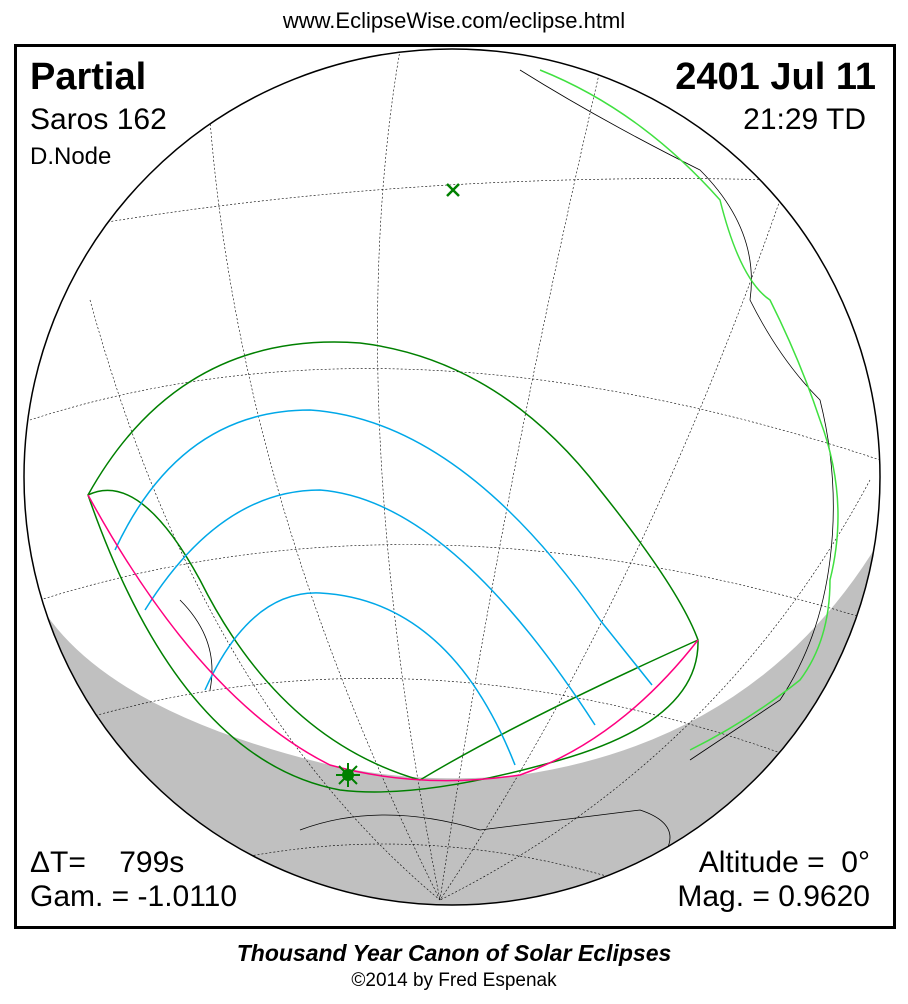 This screenshot has height=1004, width=908. Describe the element at coordinates (804, 119) in the screenshot. I see `eclipse-time: 21:29 TD` at that location.